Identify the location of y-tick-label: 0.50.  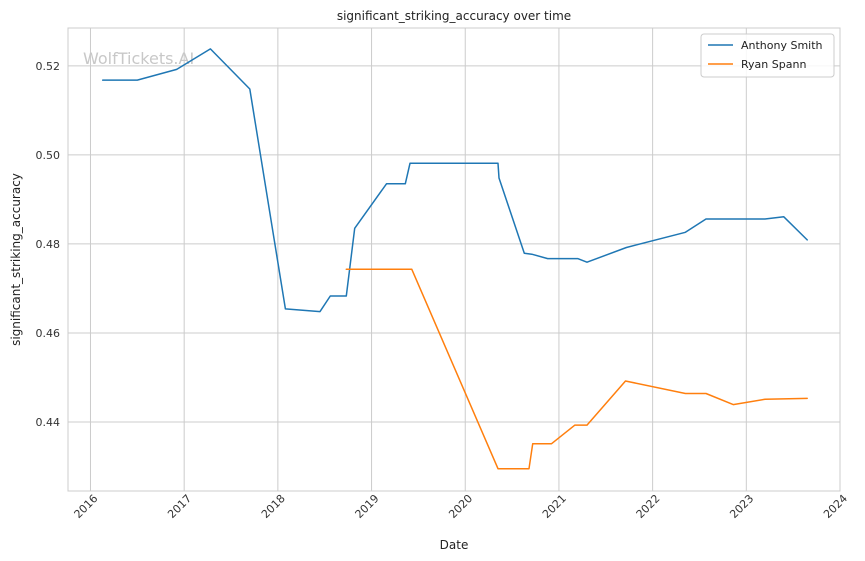
(48, 155).